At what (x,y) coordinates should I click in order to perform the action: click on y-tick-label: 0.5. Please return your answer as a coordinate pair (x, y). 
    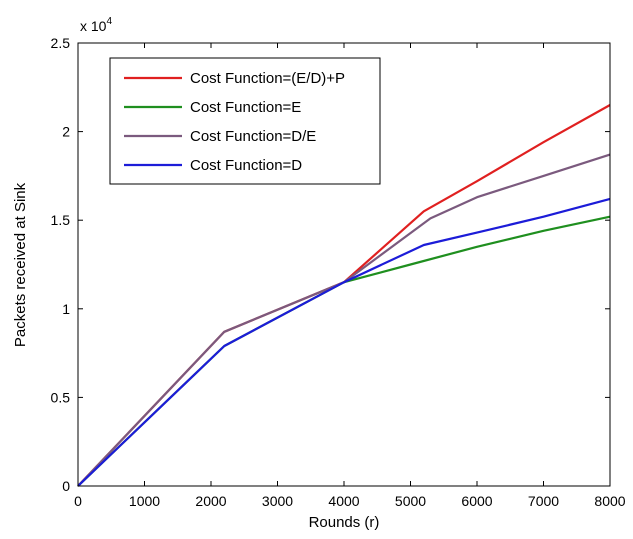
    Looking at the image, I should click on (61, 397).